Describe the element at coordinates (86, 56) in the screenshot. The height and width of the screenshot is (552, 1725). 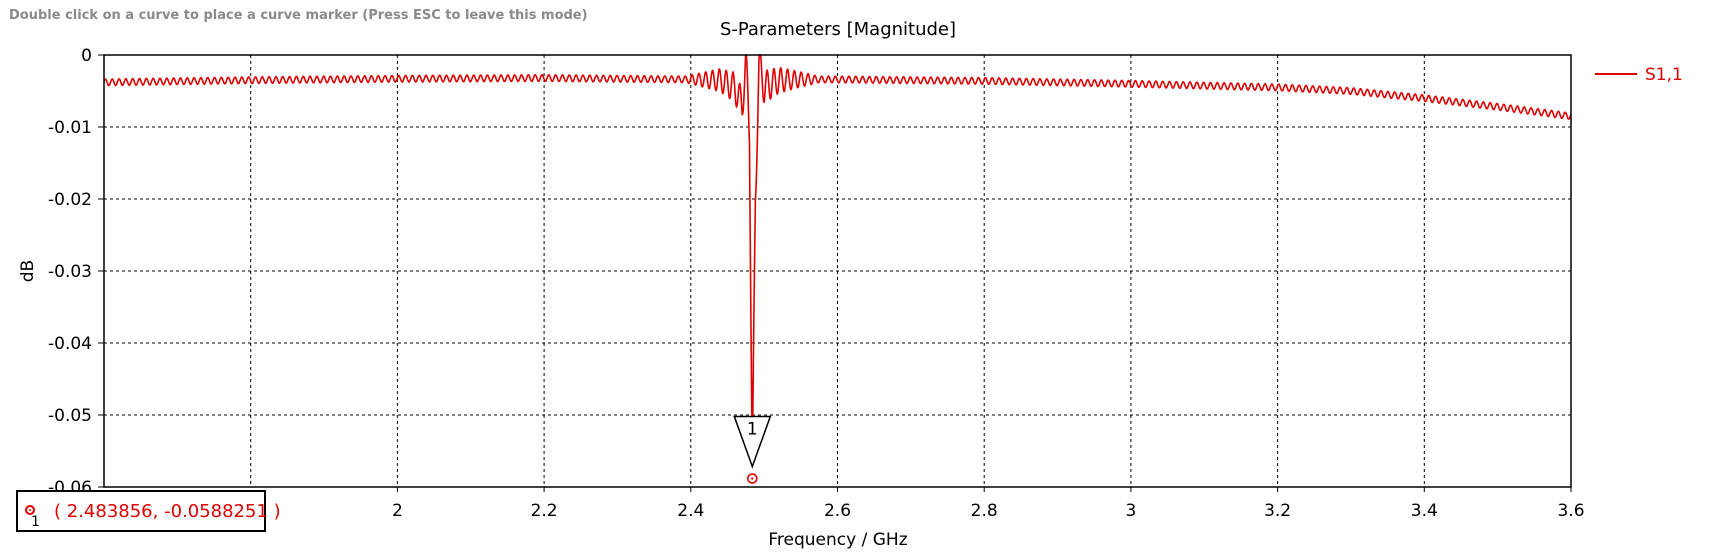
I see `y-tick-label: 0` at that location.